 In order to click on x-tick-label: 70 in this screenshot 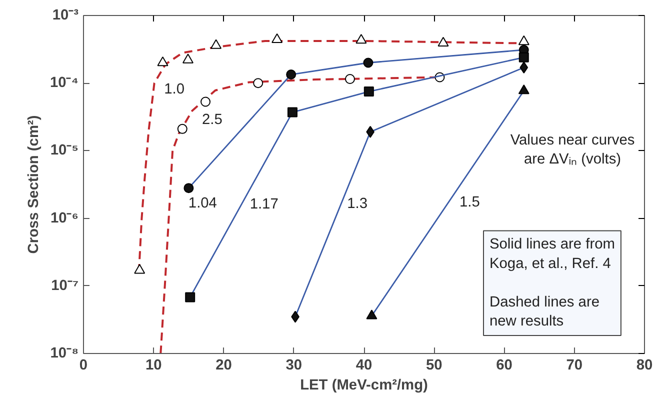, I will do `click(574, 366)`.